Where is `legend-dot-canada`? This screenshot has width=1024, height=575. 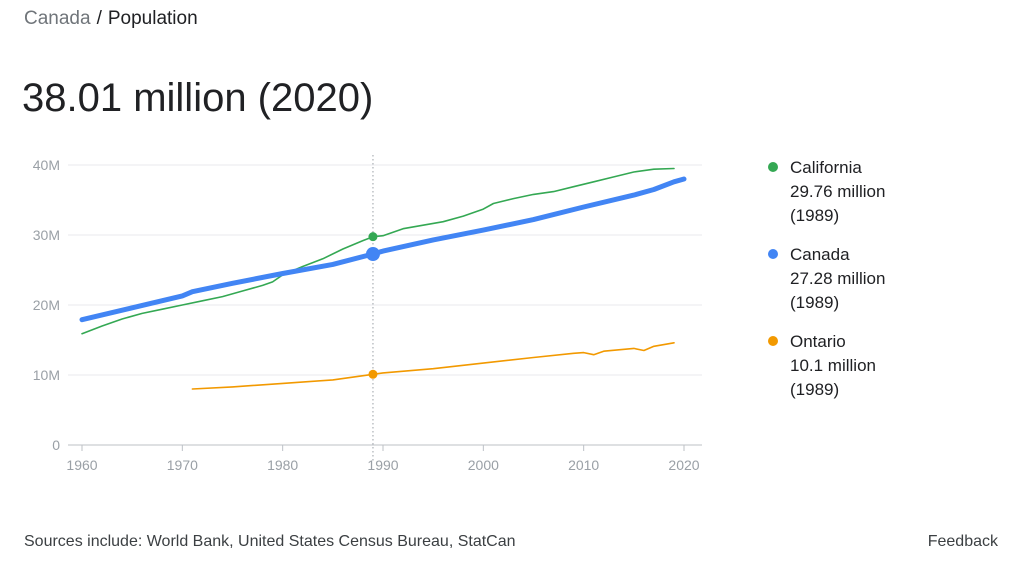
legend-dot-canada is located at coordinates (773, 254).